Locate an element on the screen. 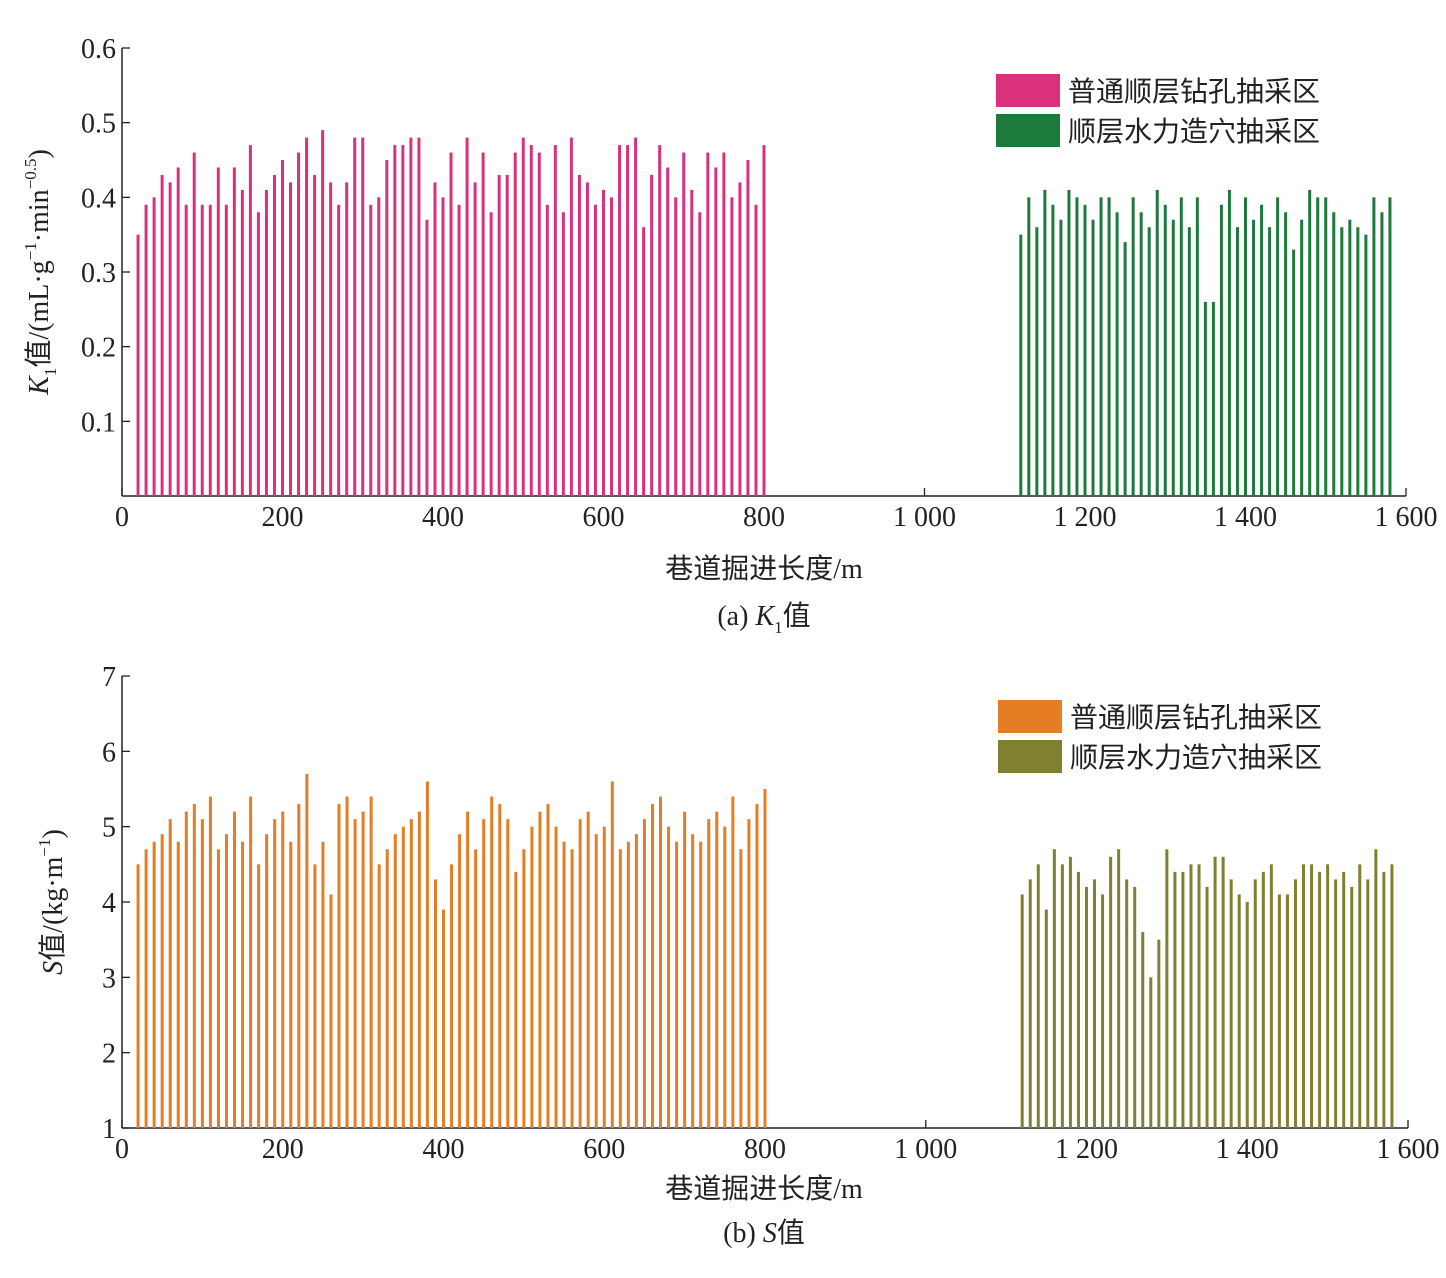 This screenshot has height=1278, width=1446. x-tick-label: 1 000 is located at coordinates (924, 517).